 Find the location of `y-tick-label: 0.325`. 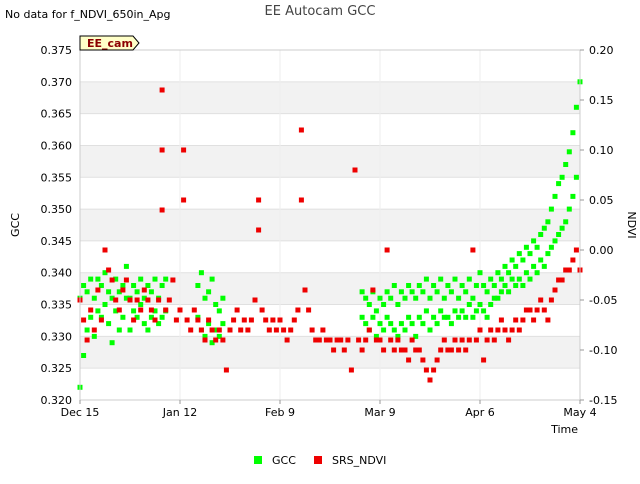

y-tick-label: 0.325 is located at coordinates (57, 368).